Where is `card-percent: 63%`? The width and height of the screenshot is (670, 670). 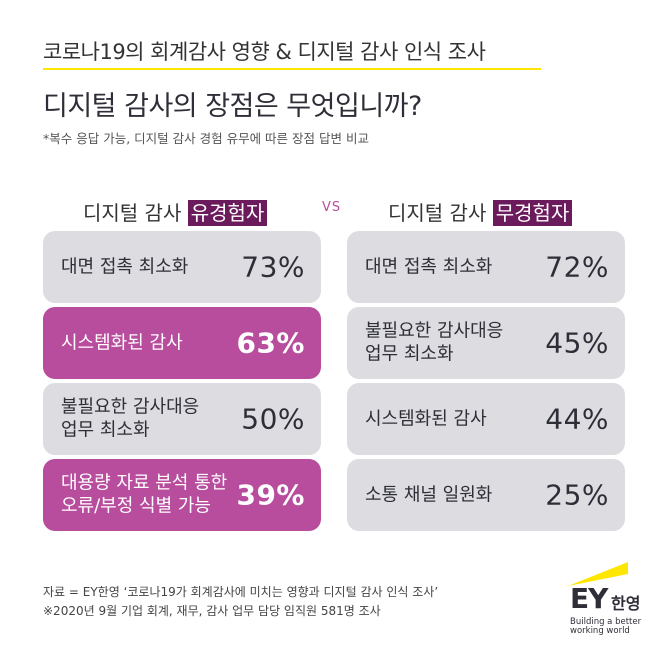 card-percent: 63% is located at coordinates (270, 343).